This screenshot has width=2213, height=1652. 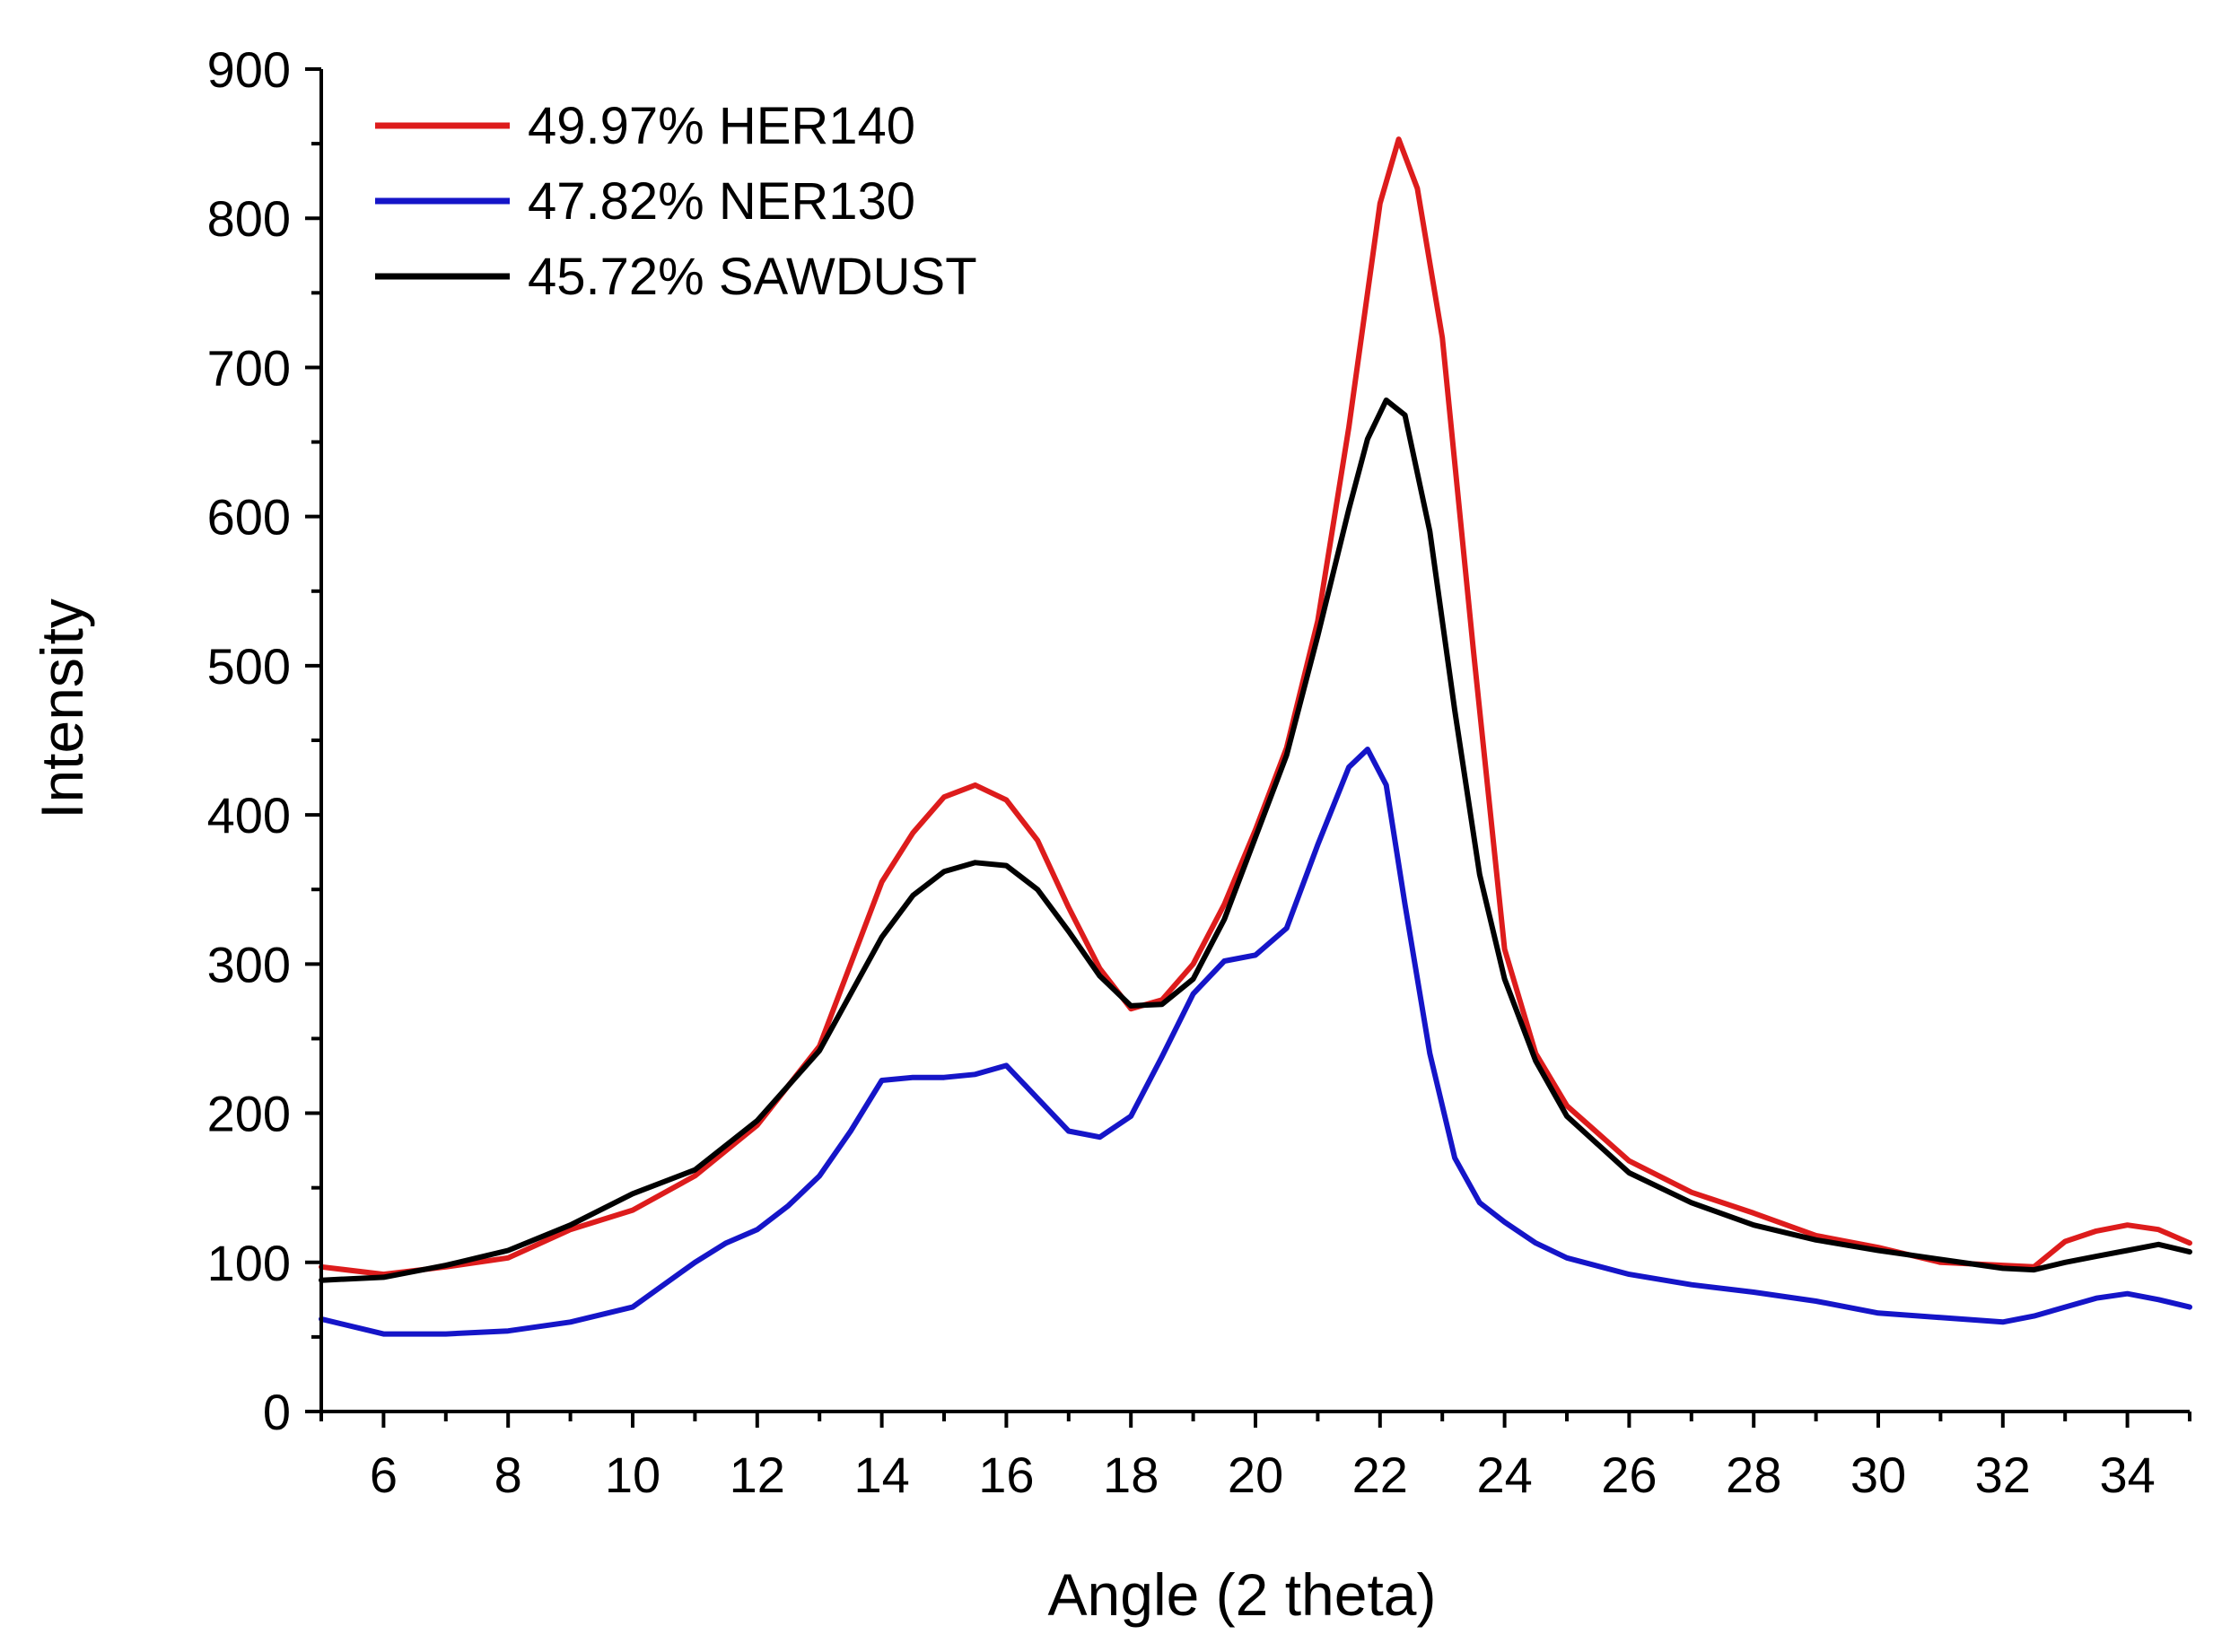 I want to click on y-axis-title: Intensity, so click(x=62, y=709).